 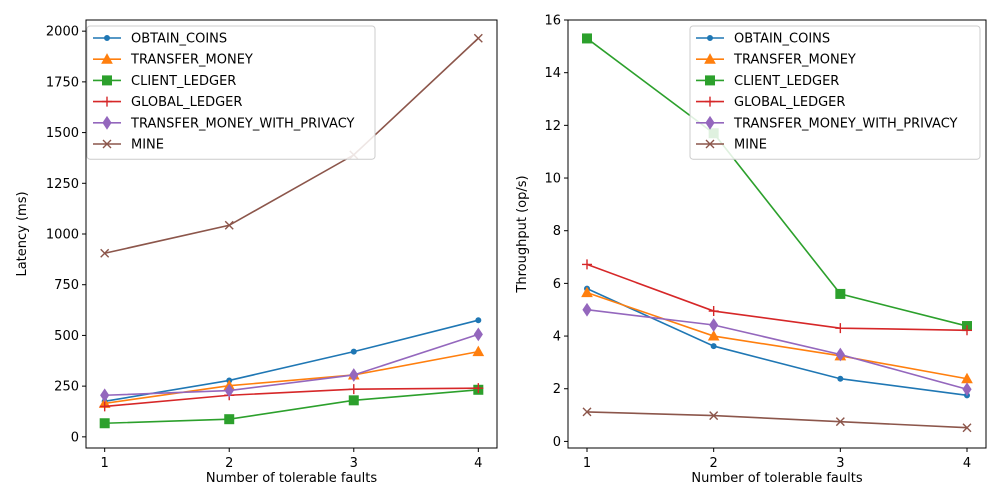 What do you see at coordinates (62, 133) in the screenshot?
I see `y-tick-label: 1500` at bounding box center [62, 133].